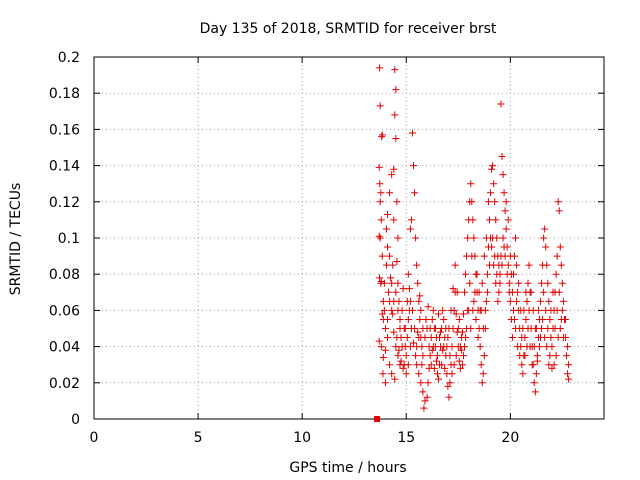 Image resolution: width=640 pixels, height=480 pixels. Describe the element at coordinates (510, 438) in the screenshot. I see `x-tick-label: 20` at that location.